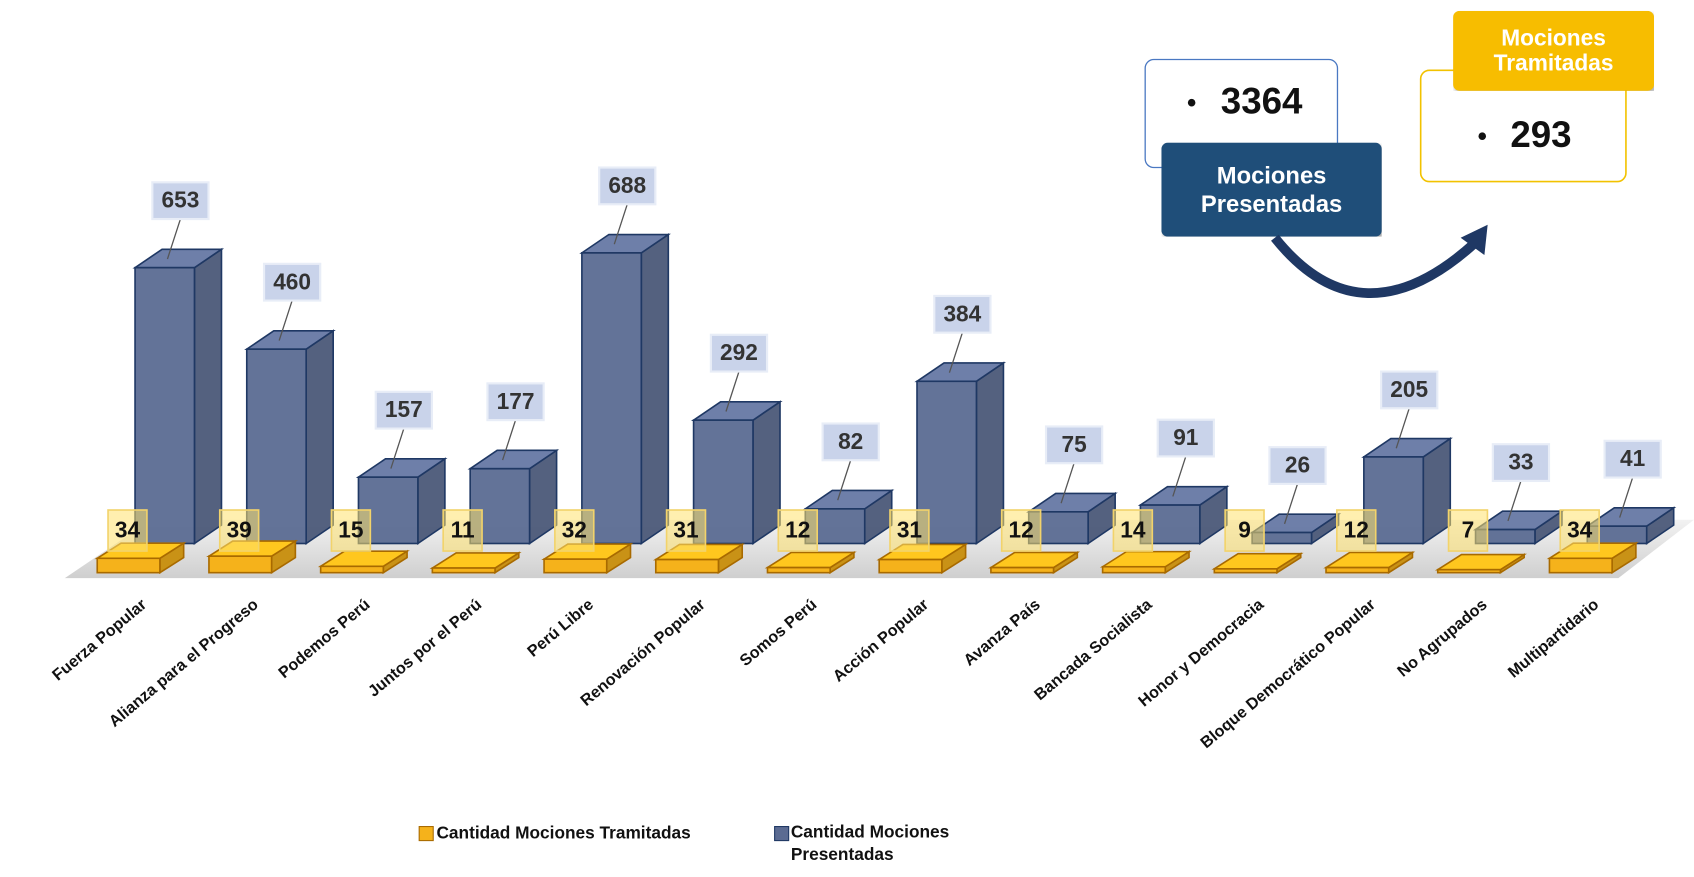 This screenshot has height=877, width=1694. Describe the element at coordinates (1288, 673) in the screenshot. I see `x-tick-label: Bloque Democrático Popular` at that location.